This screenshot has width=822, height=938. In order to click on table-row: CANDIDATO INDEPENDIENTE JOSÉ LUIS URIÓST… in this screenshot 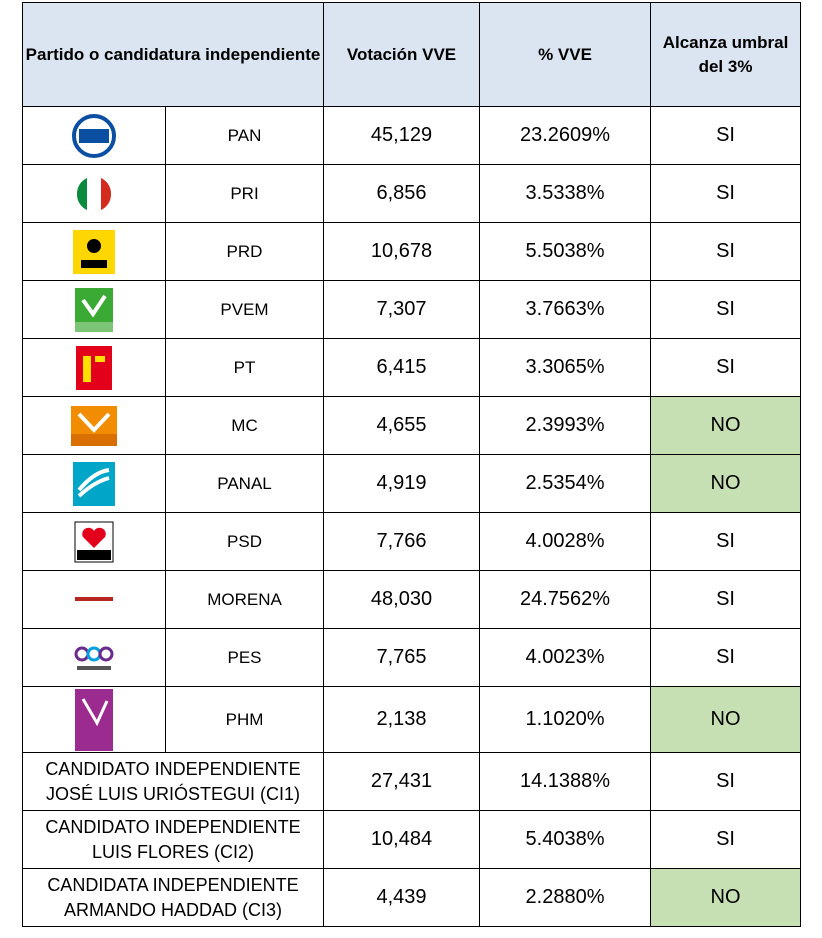, I will do `click(411, 781)`.